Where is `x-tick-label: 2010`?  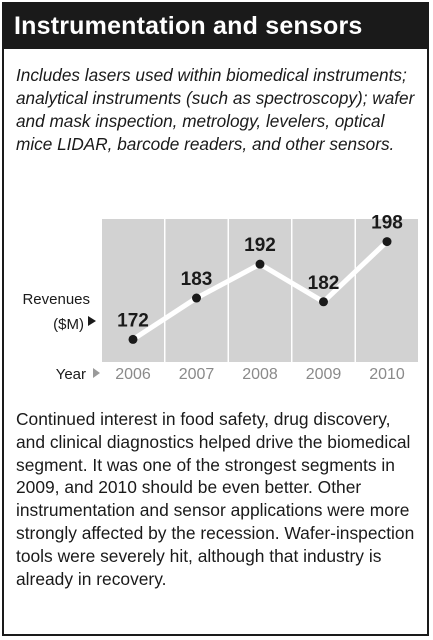 x-tick-label: 2010 is located at coordinates (387, 374).